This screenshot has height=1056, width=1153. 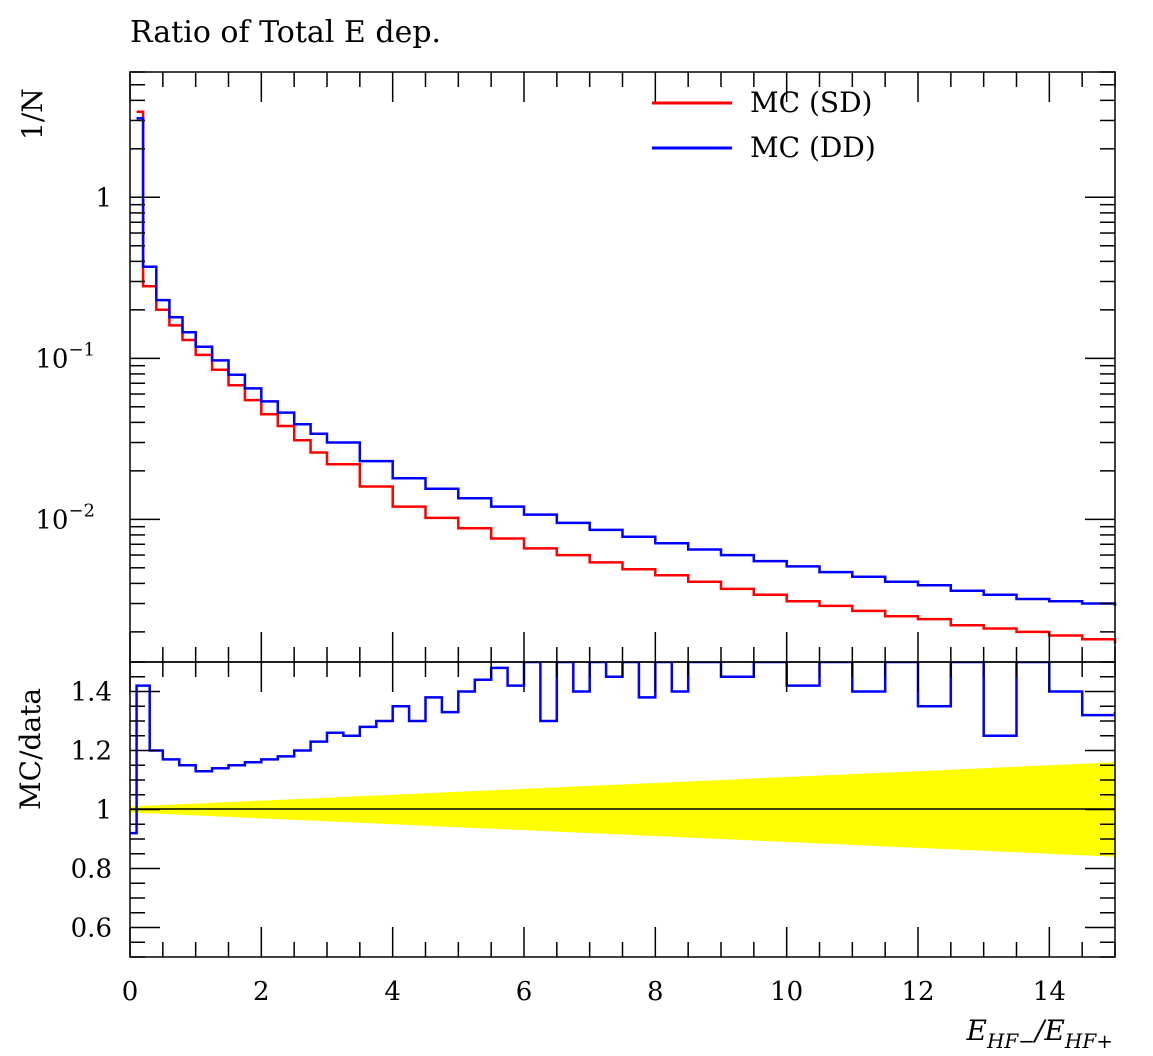 I want to click on ratio-y-tick-label: 0.6, so click(x=91, y=929).